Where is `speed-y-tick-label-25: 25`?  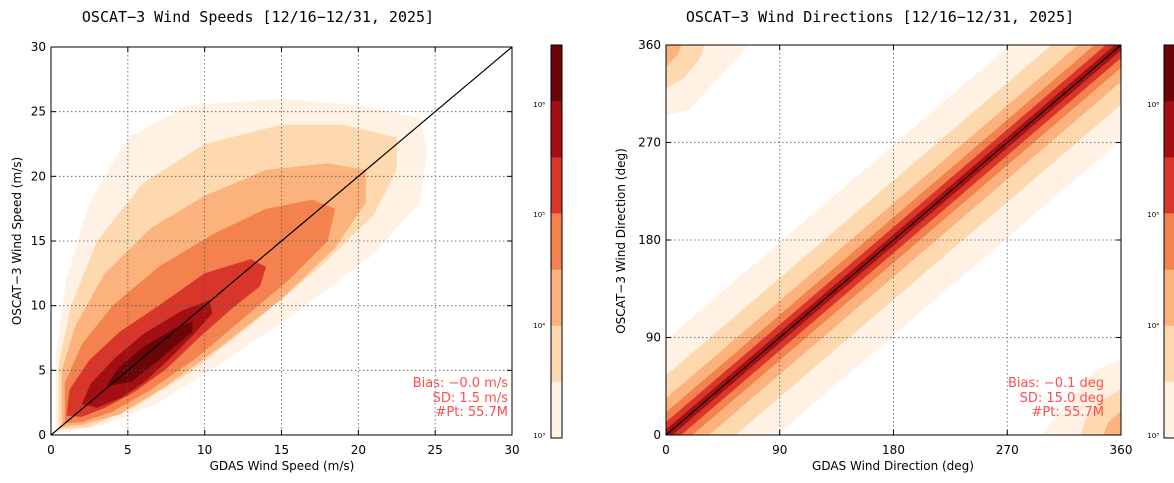 speed-y-tick-label-25: 25 is located at coordinates (38, 112).